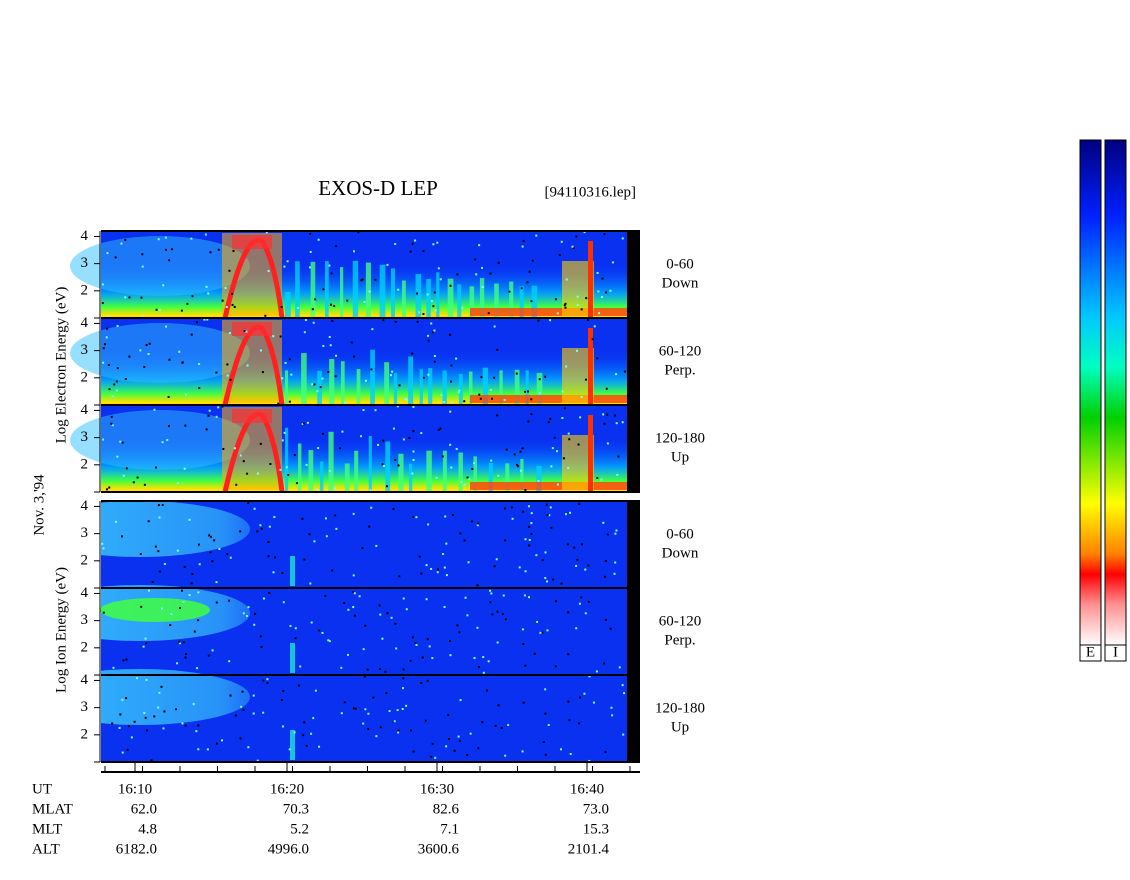 The image size is (1130, 880). Describe the element at coordinates (85, 323) in the screenshot. I see `y-tick-label: 4` at that location.